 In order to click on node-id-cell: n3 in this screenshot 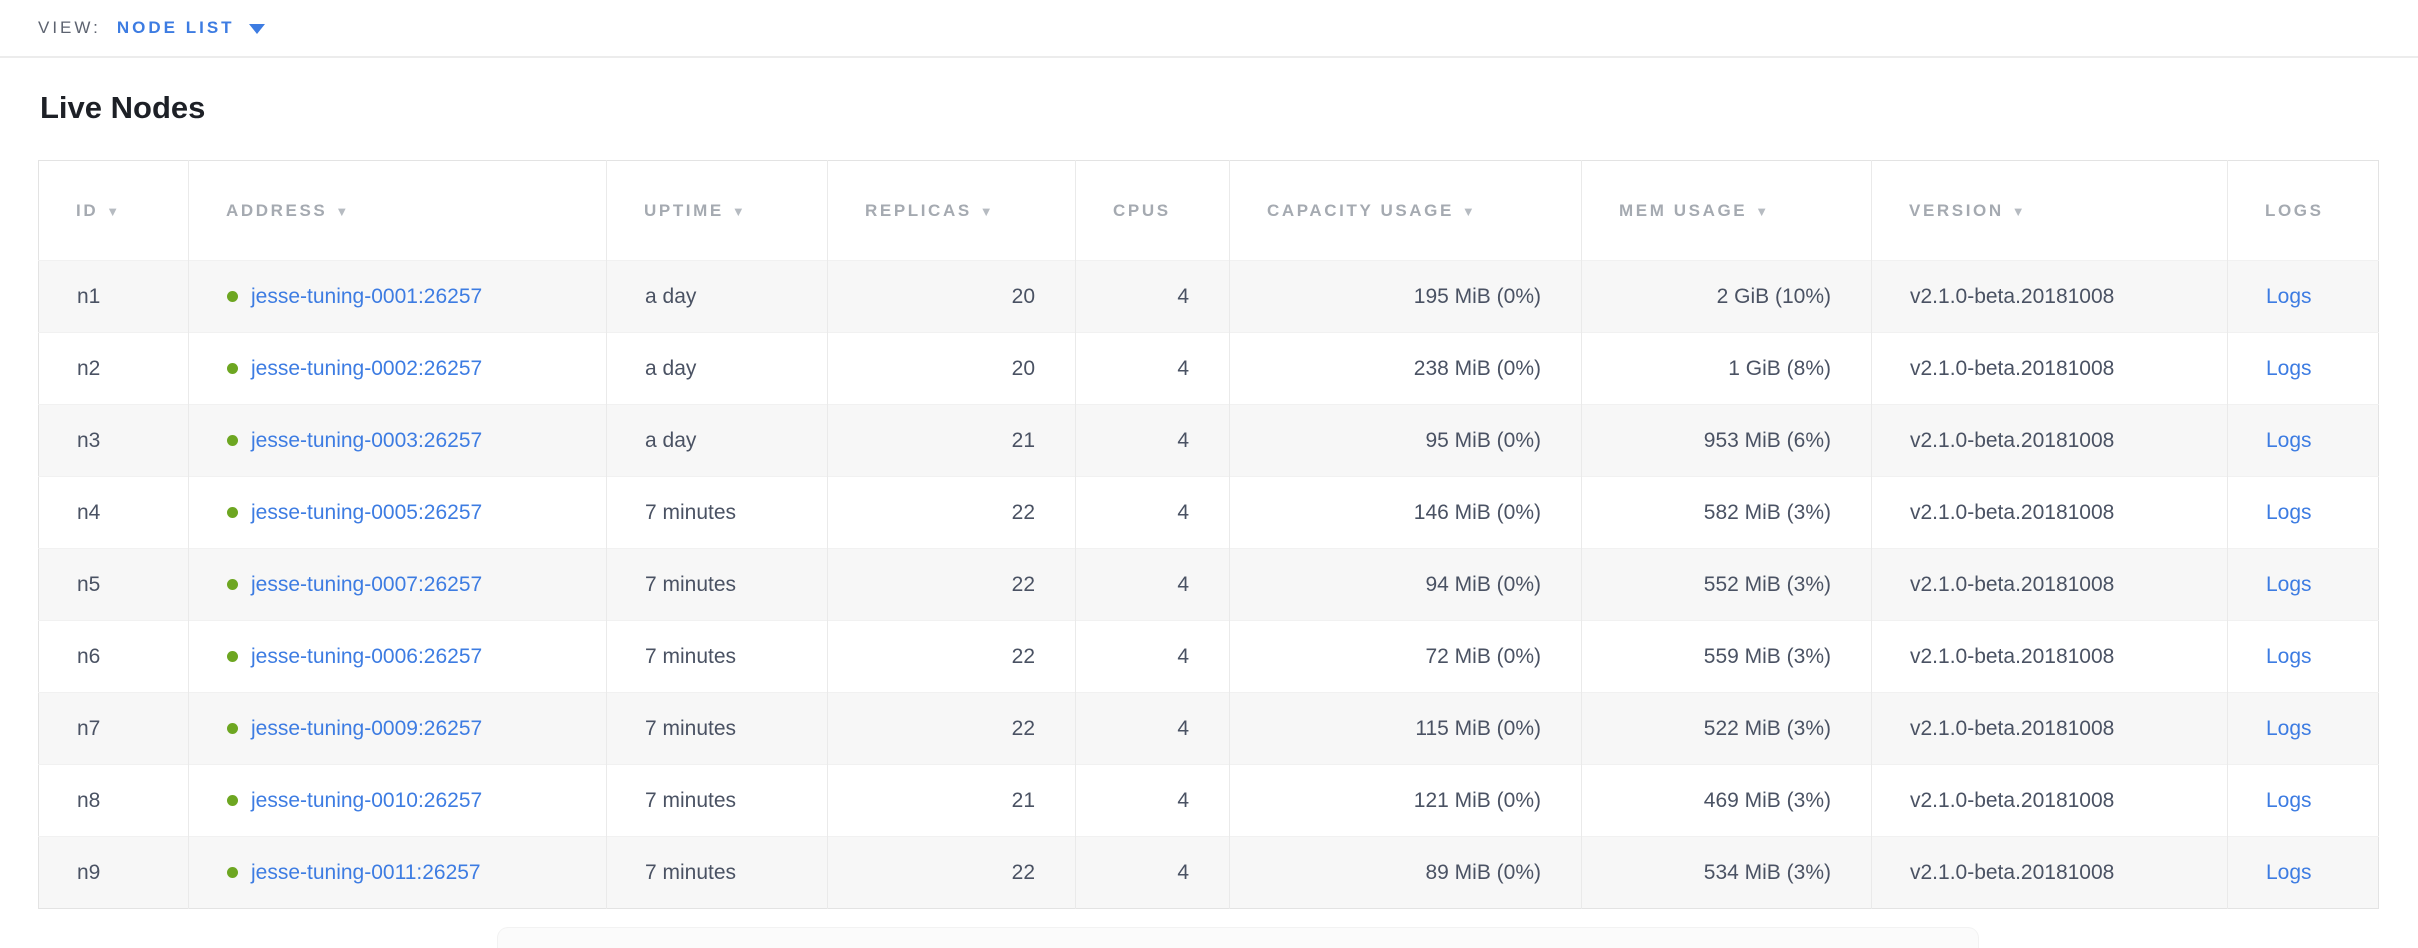, I will do `click(113, 440)`.